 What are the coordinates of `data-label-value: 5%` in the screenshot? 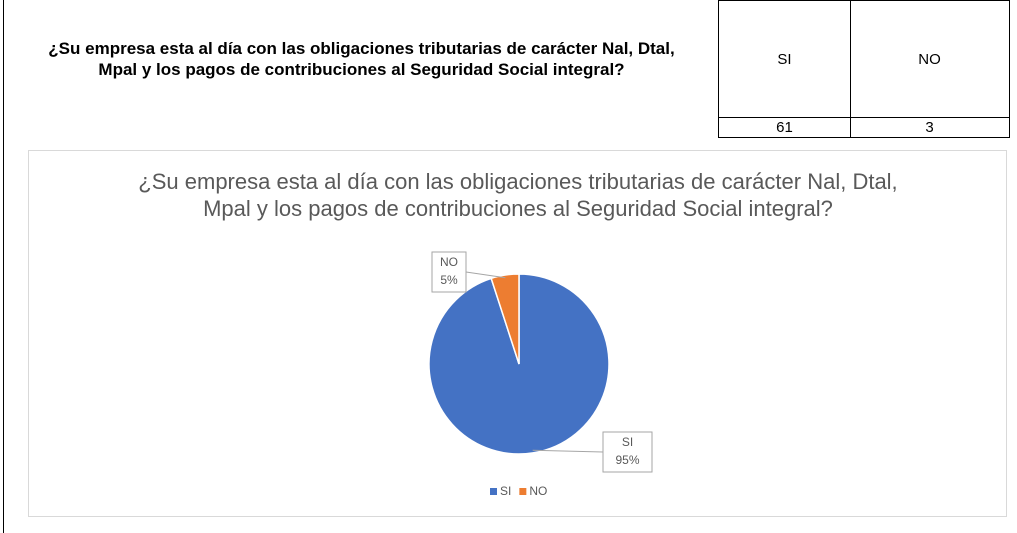 It's located at (449, 280).